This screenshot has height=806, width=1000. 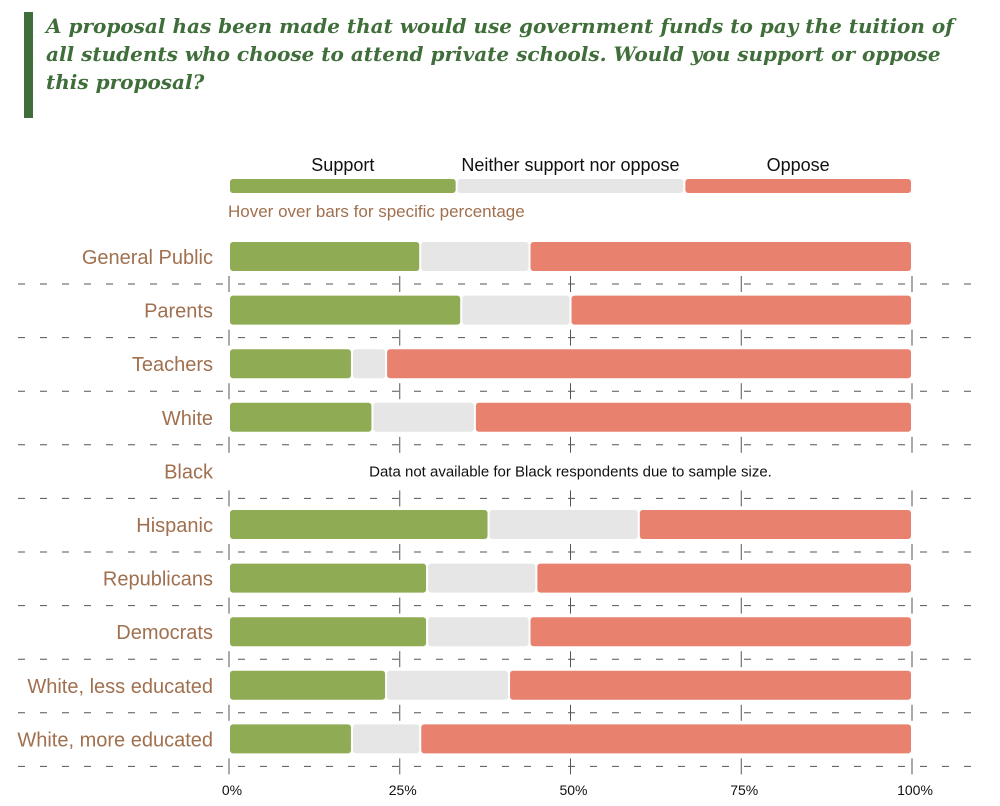 What do you see at coordinates (666, 739) in the screenshot?
I see `bar-segment: Oppose: 72%` at bounding box center [666, 739].